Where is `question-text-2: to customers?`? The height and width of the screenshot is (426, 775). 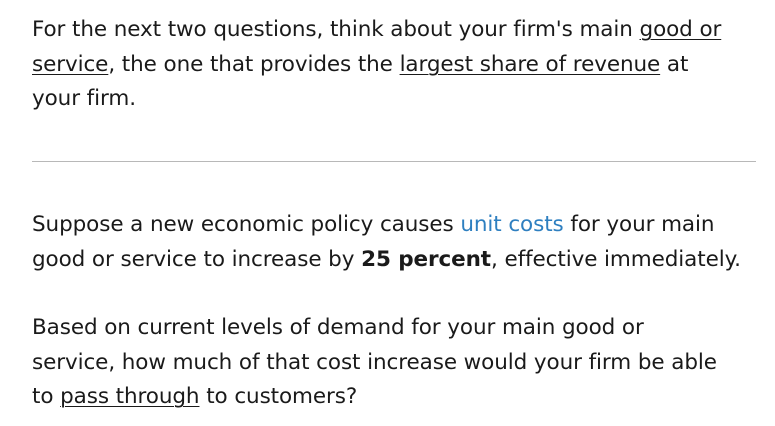
question-text-2: to customers? is located at coordinates (278, 396).